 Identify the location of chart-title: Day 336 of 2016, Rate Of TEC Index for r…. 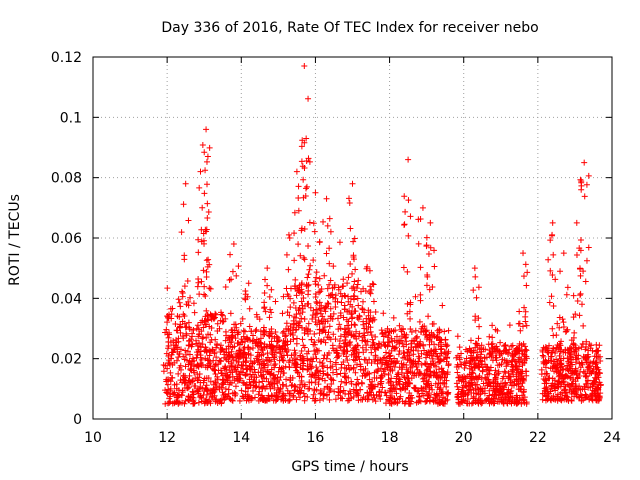
(349, 28).